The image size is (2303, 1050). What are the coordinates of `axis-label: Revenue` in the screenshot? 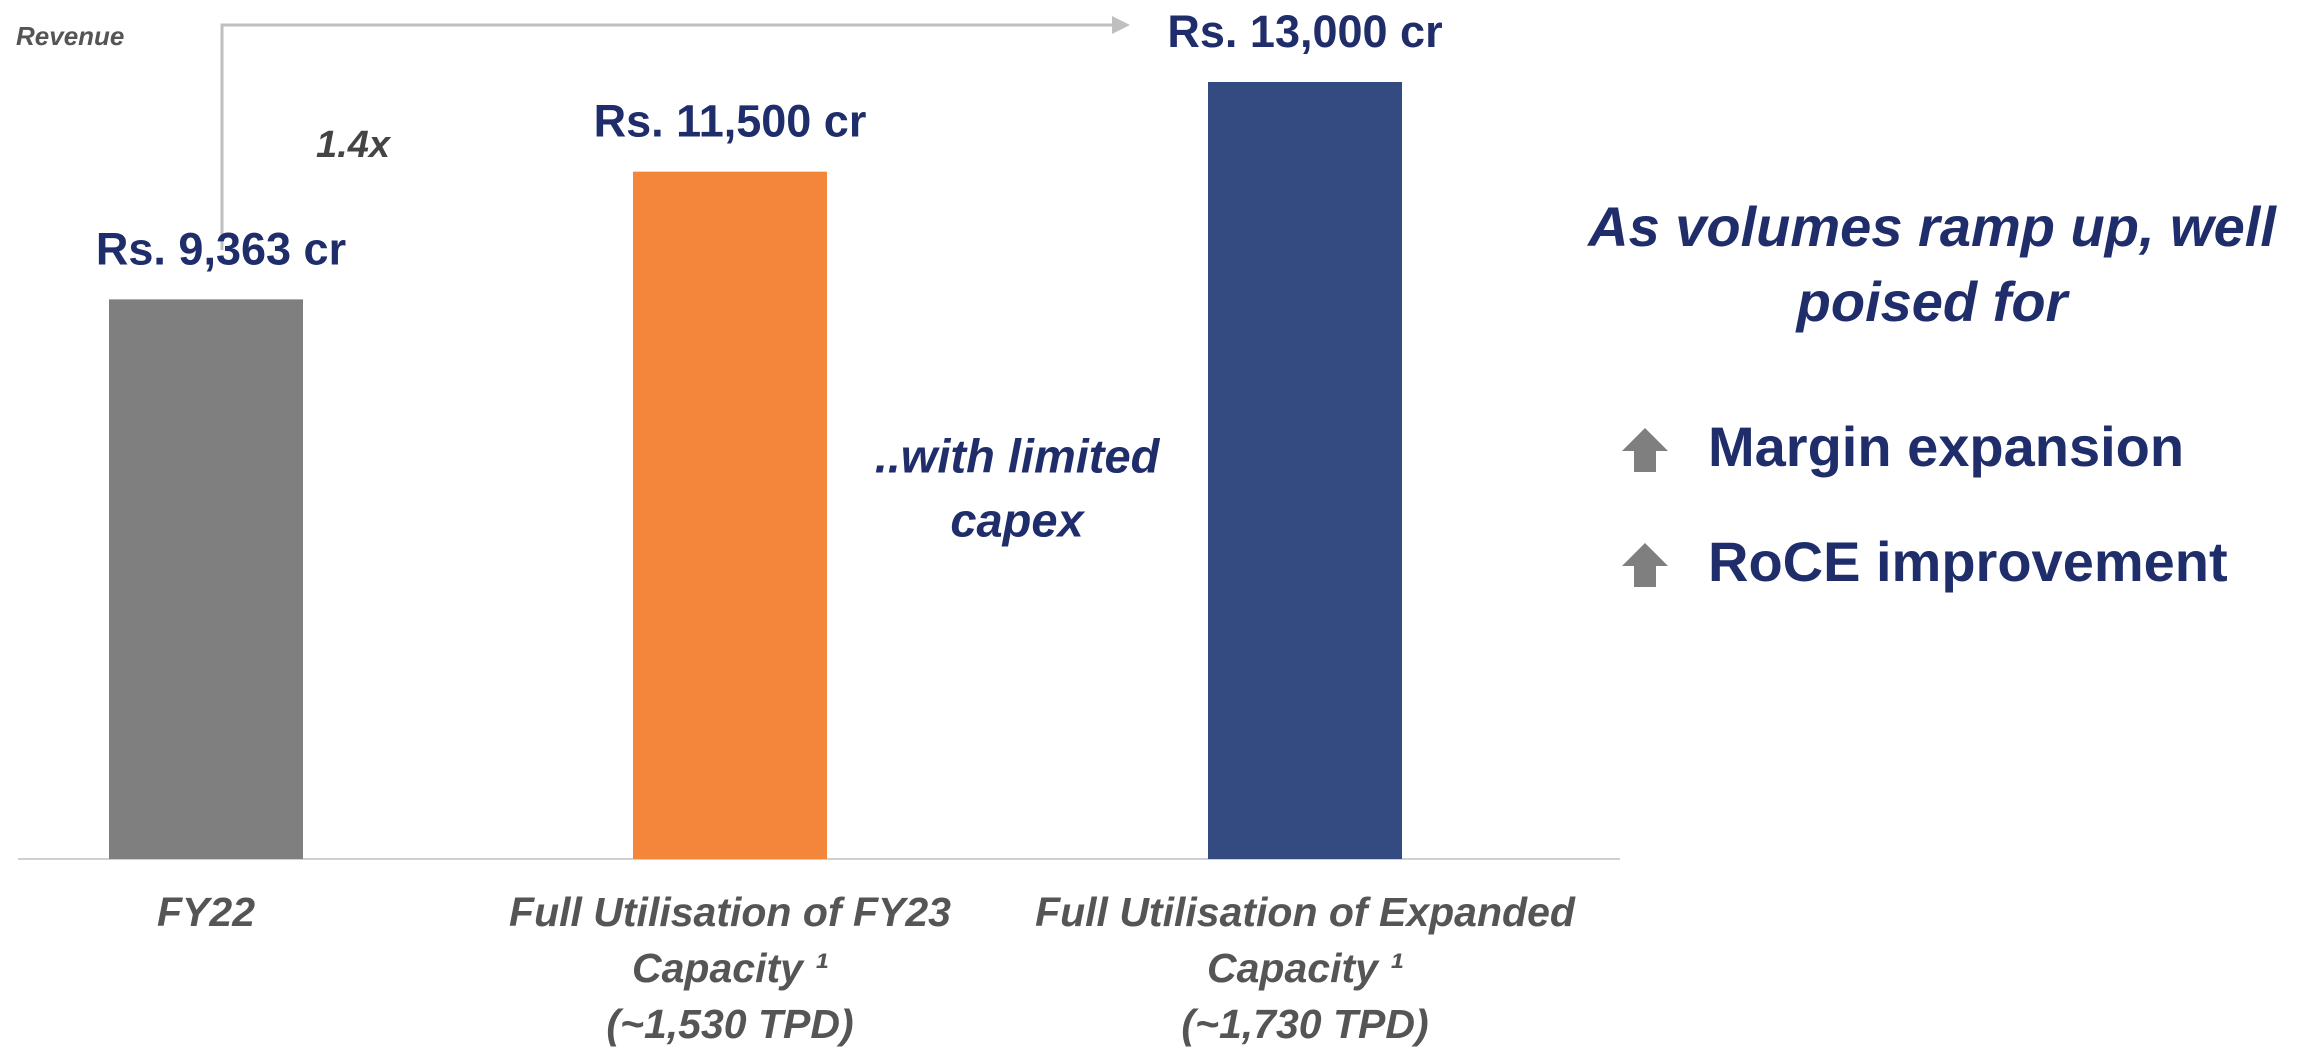 It's located at (70, 36).